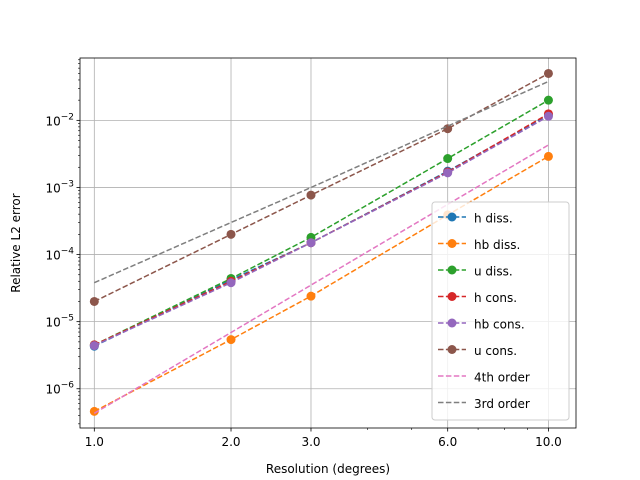 This screenshot has height=480, width=640. I want to click on legend-label: h diss., so click(493, 219).